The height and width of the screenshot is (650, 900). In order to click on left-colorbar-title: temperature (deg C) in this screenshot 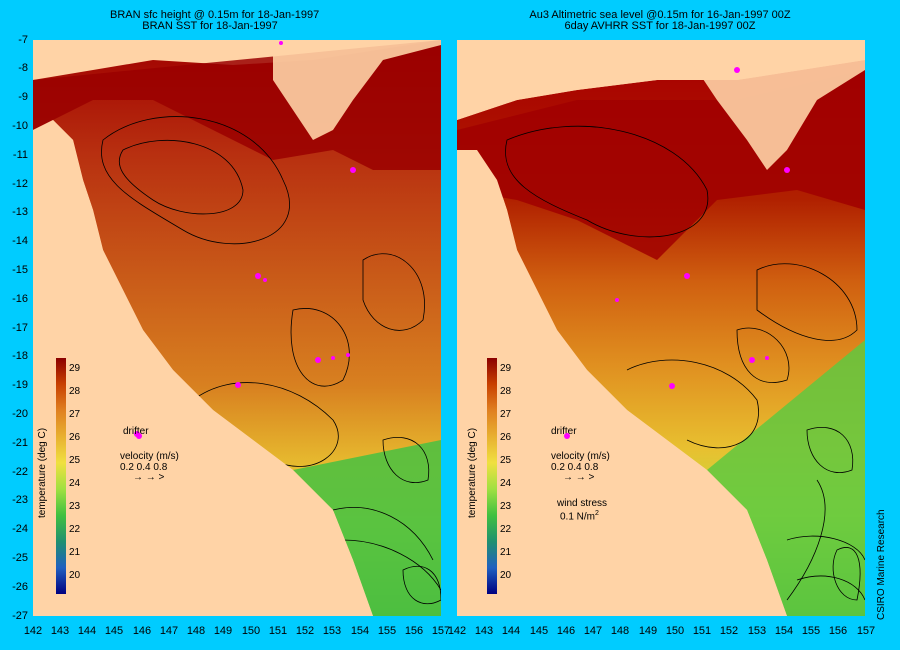, I will do `click(42, 472)`.